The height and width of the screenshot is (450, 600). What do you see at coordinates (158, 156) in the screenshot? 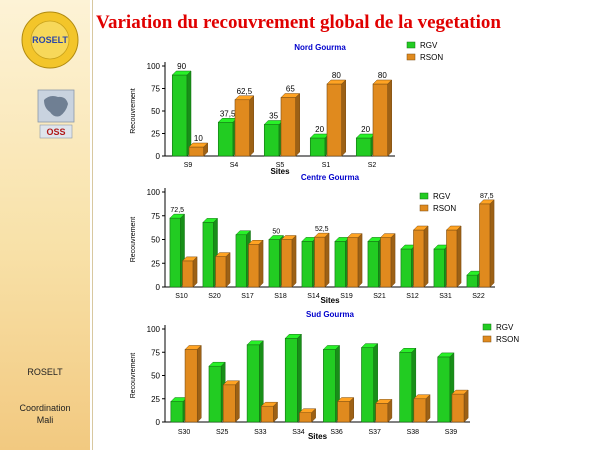
I see `chart1-y-tick-label: 0` at bounding box center [158, 156].